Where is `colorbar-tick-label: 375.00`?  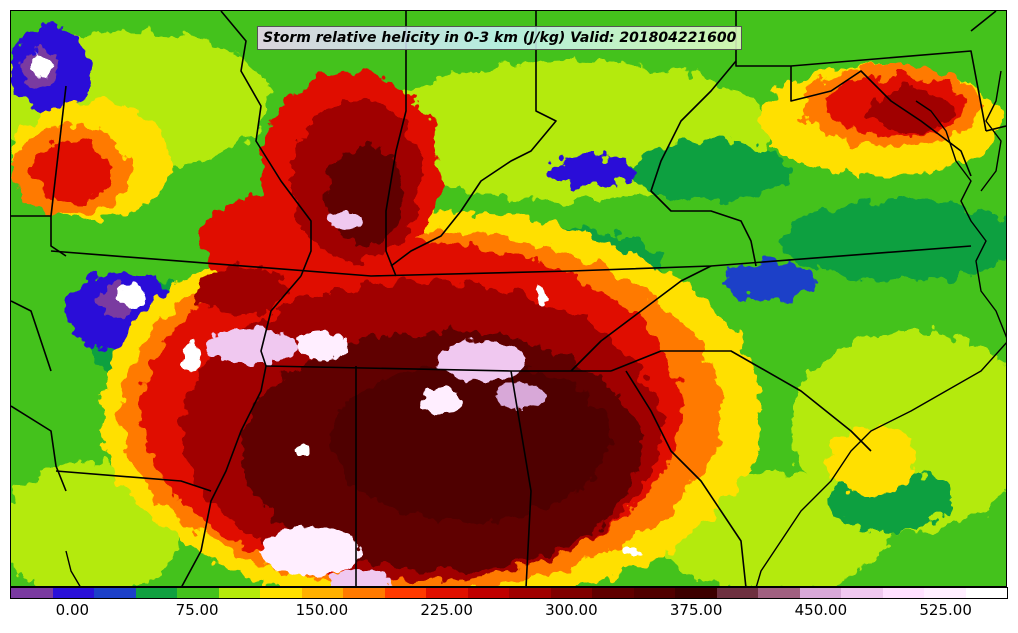
colorbar-tick-label: 375.00 is located at coordinates (696, 610).